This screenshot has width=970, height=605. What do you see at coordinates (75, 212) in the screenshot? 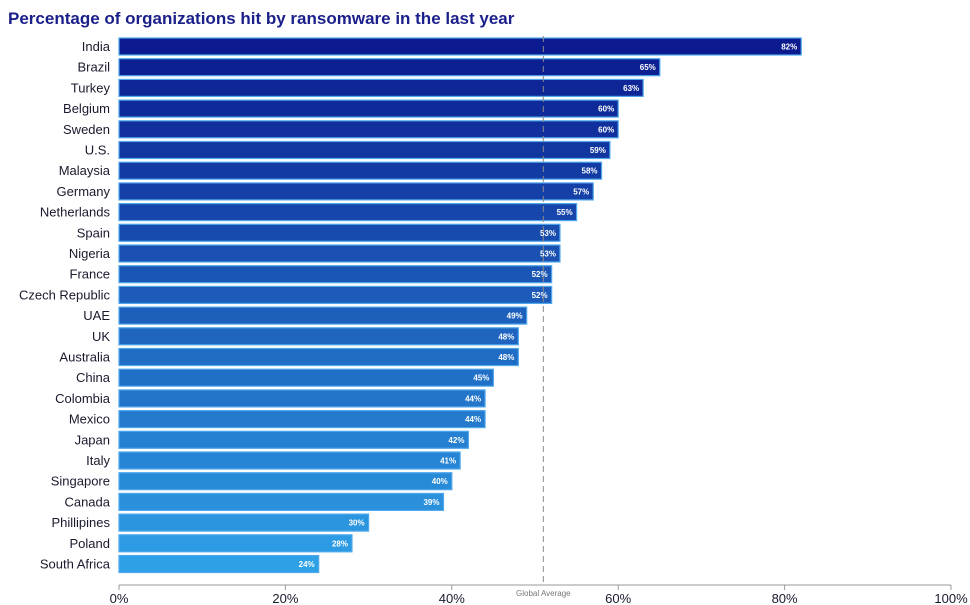
I see `category-label-netherlands: Netherlands` at bounding box center [75, 212].